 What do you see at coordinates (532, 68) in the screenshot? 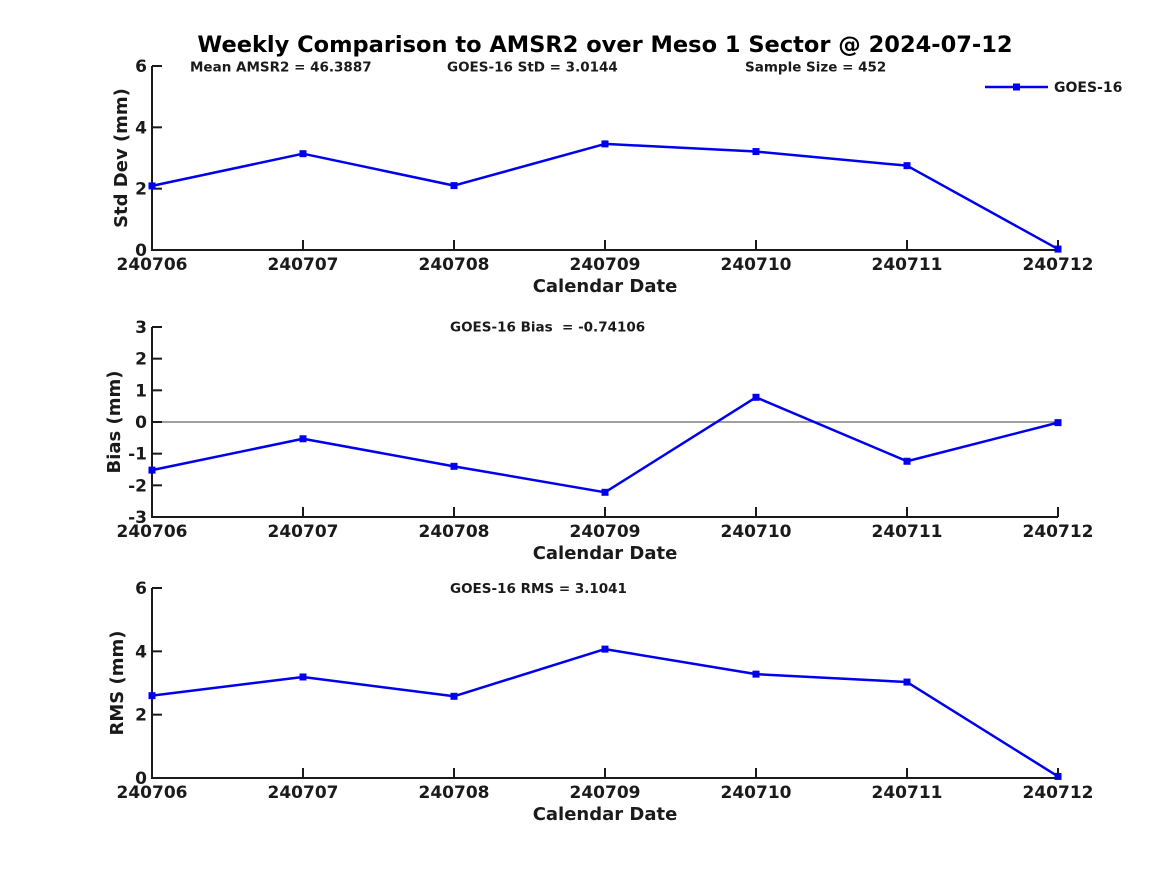
I see `stat-annotation: GOES-16 StD = 3.0144` at bounding box center [532, 68].